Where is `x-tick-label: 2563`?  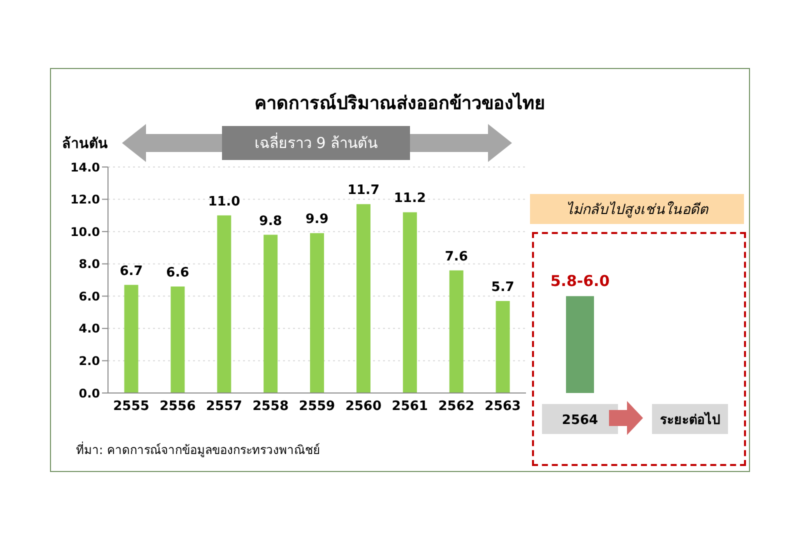 x-tick-label: 2563 is located at coordinates (502, 406).